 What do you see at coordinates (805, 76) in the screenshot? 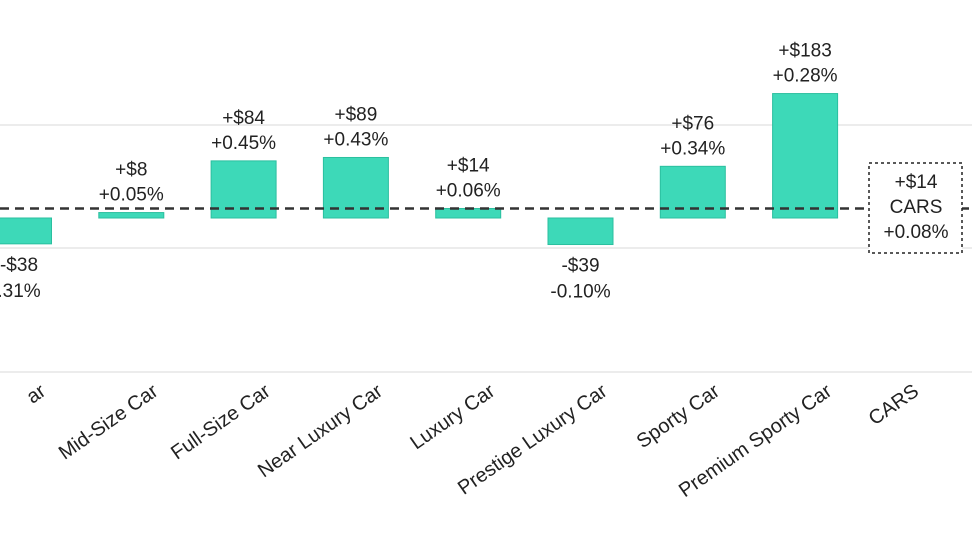
I see `data-label-percent: +0.28%` at bounding box center [805, 76].